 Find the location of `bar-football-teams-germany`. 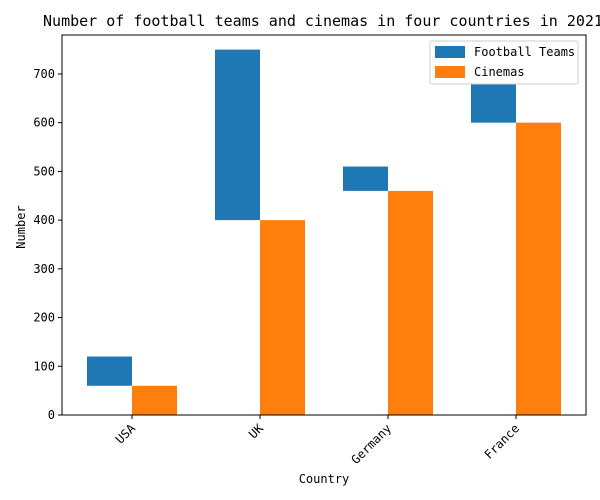

bar-football-teams-germany is located at coordinates (365, 178).